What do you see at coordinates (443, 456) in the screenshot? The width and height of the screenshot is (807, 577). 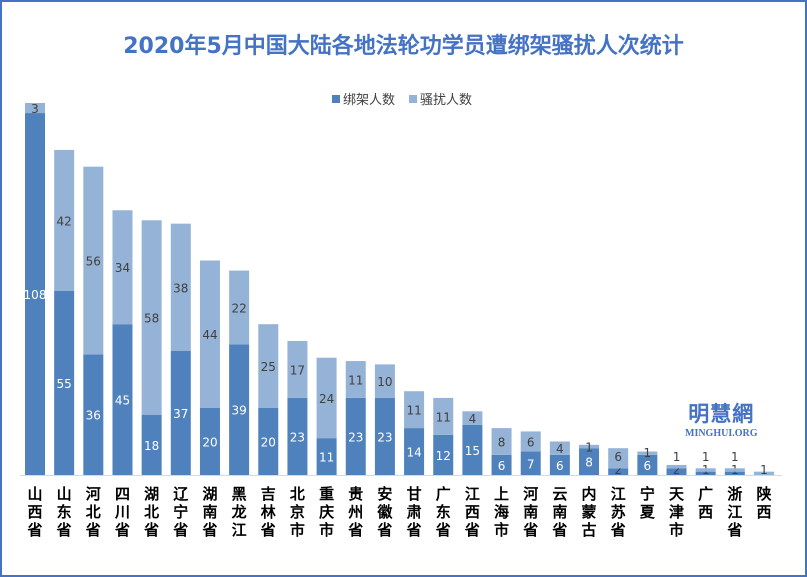 I see `data-label: 12` at bounding box center [443, 456].